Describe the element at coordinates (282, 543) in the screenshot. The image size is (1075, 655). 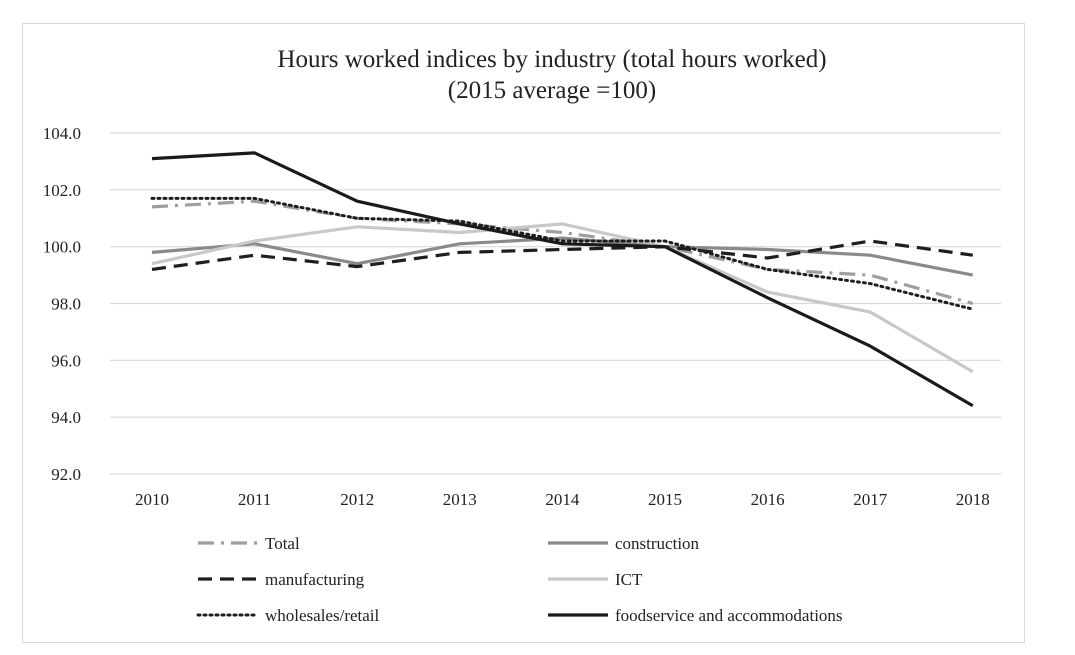
I see `legend-label-0: Total` at that location.